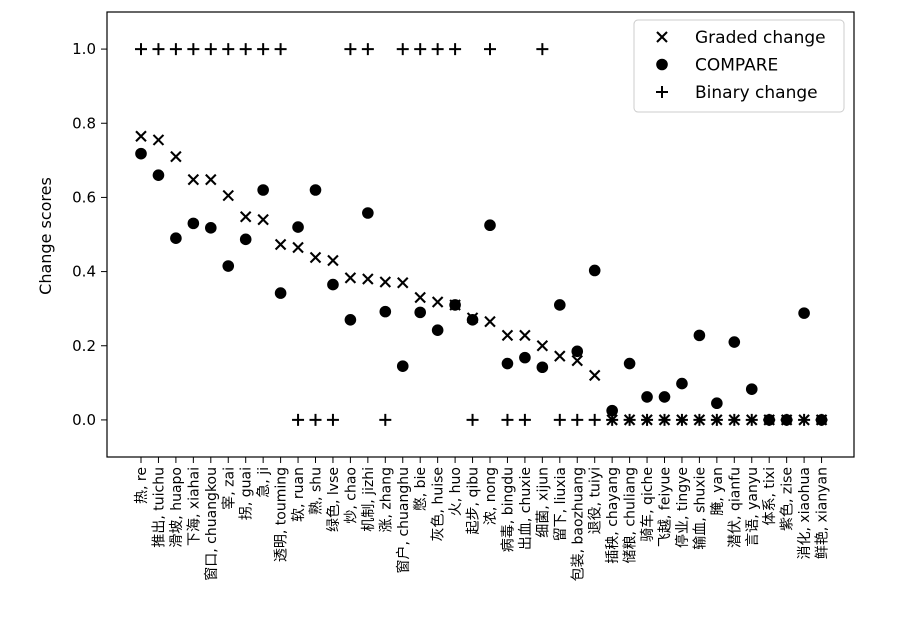 The image size is (904, 638). I want to click on y-tick-label: 0.6, so click(84, 197).